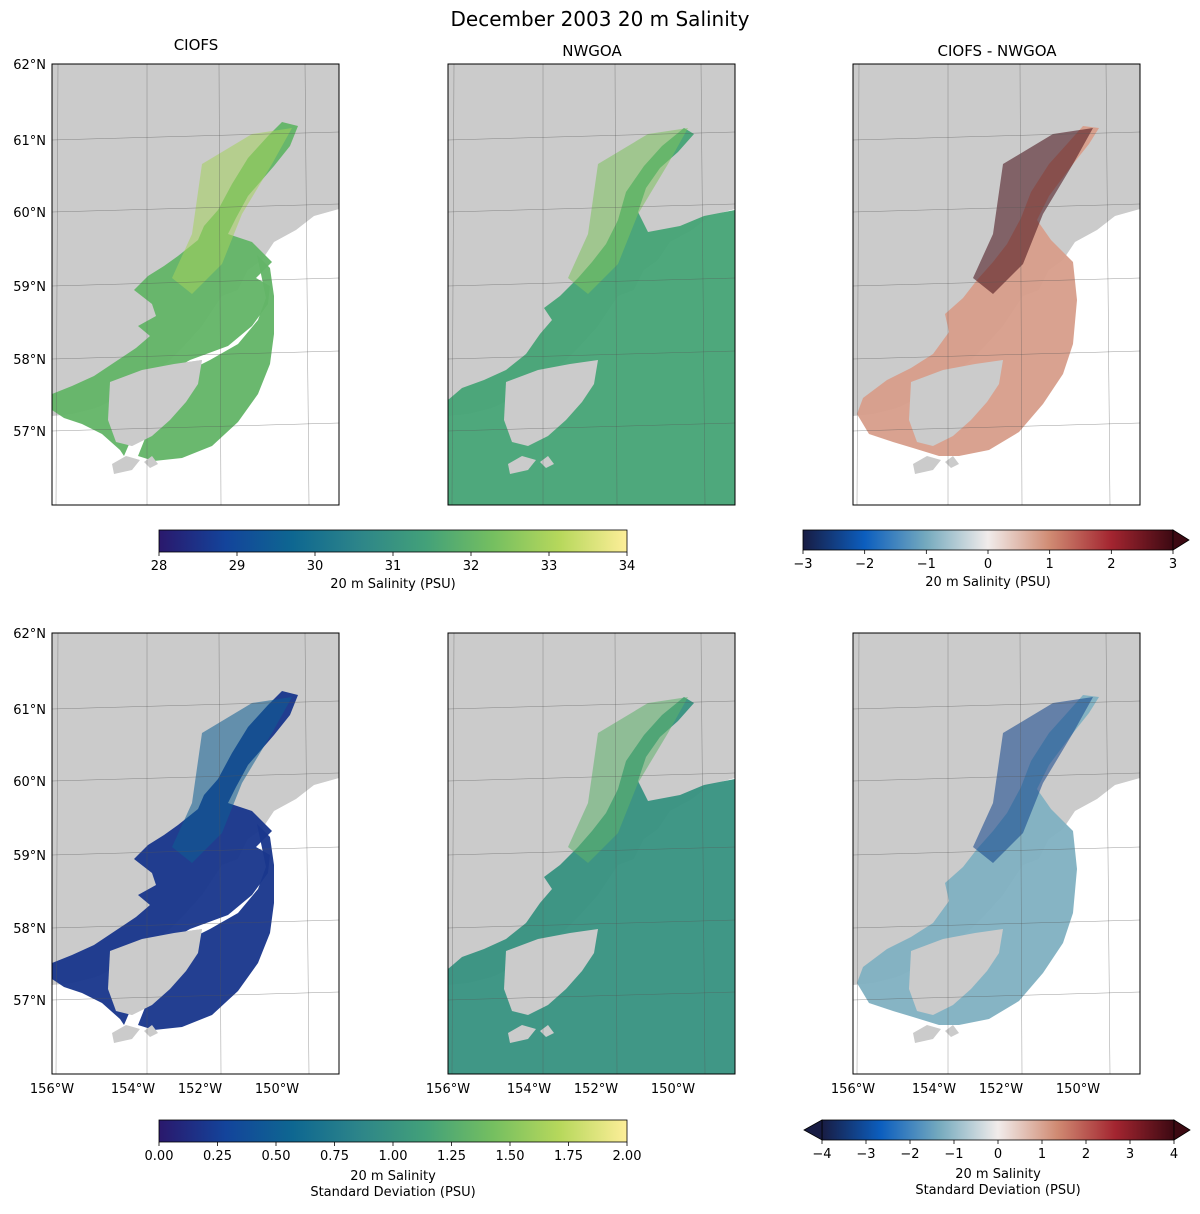 The width and height of the screenshot is (1200, 1214). I want to click on panel-title-ciofs: CIOFS, so click(196, 45).